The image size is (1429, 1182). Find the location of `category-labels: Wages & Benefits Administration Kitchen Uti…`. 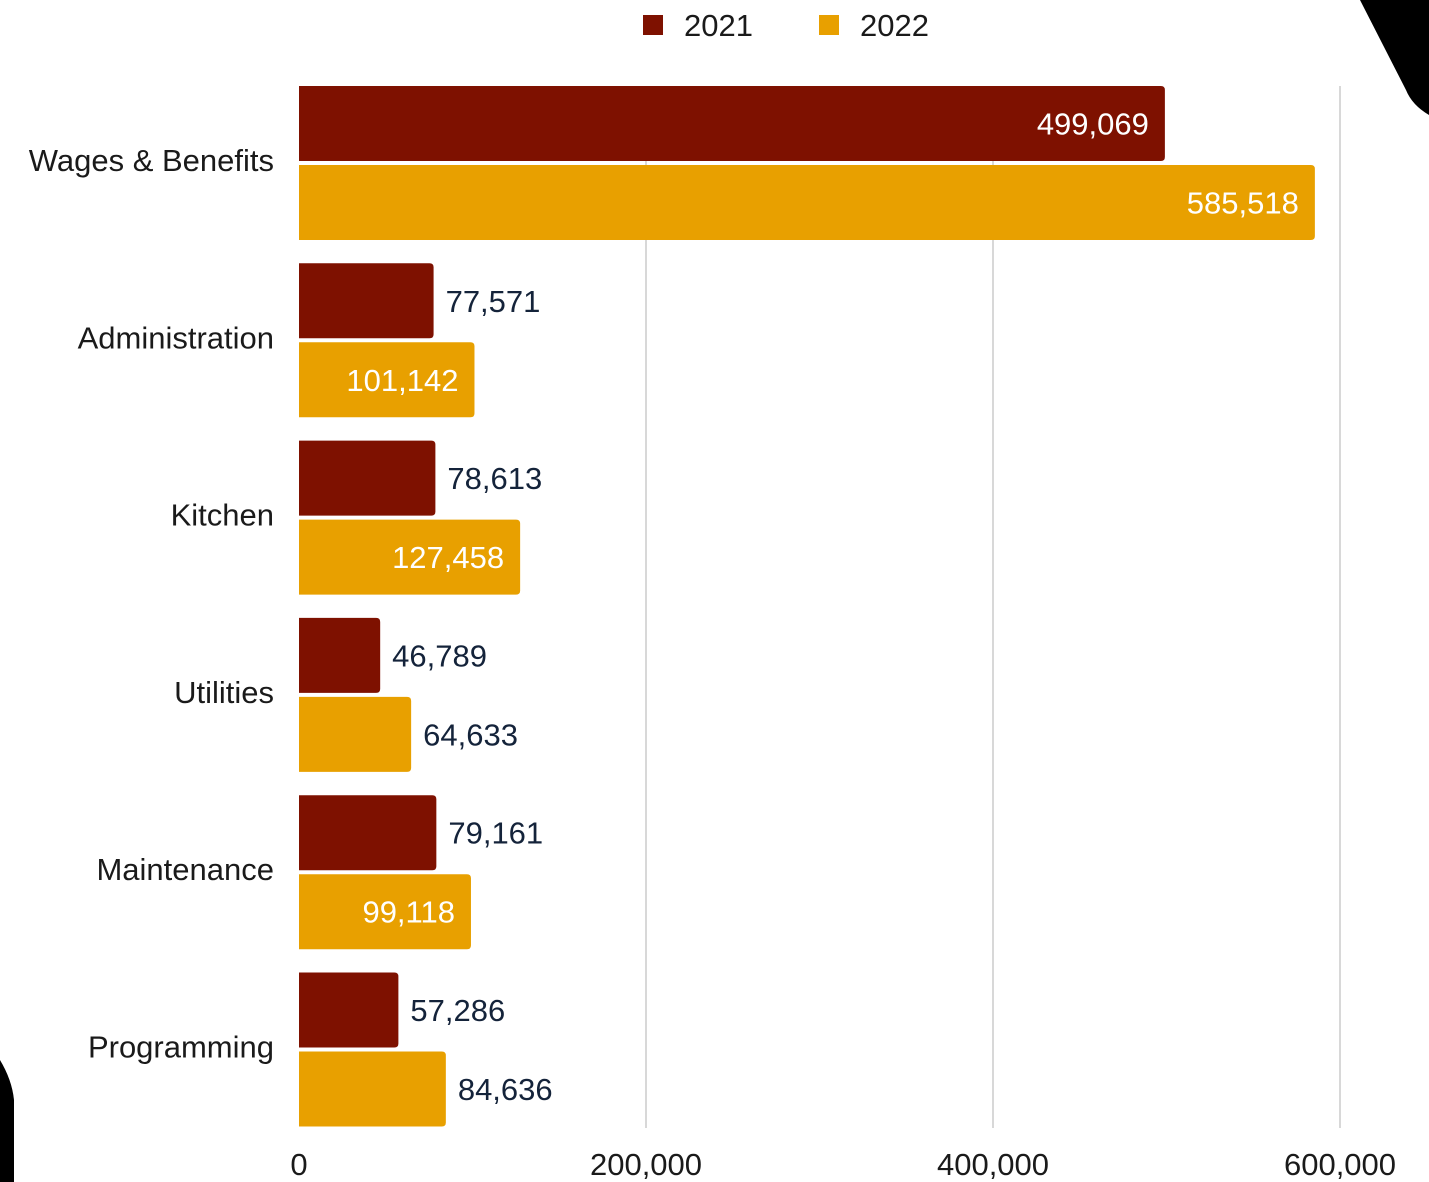

category-labels: Wages & Benefits Administration Kitchen Uti… is located at coordinates (151, 604).